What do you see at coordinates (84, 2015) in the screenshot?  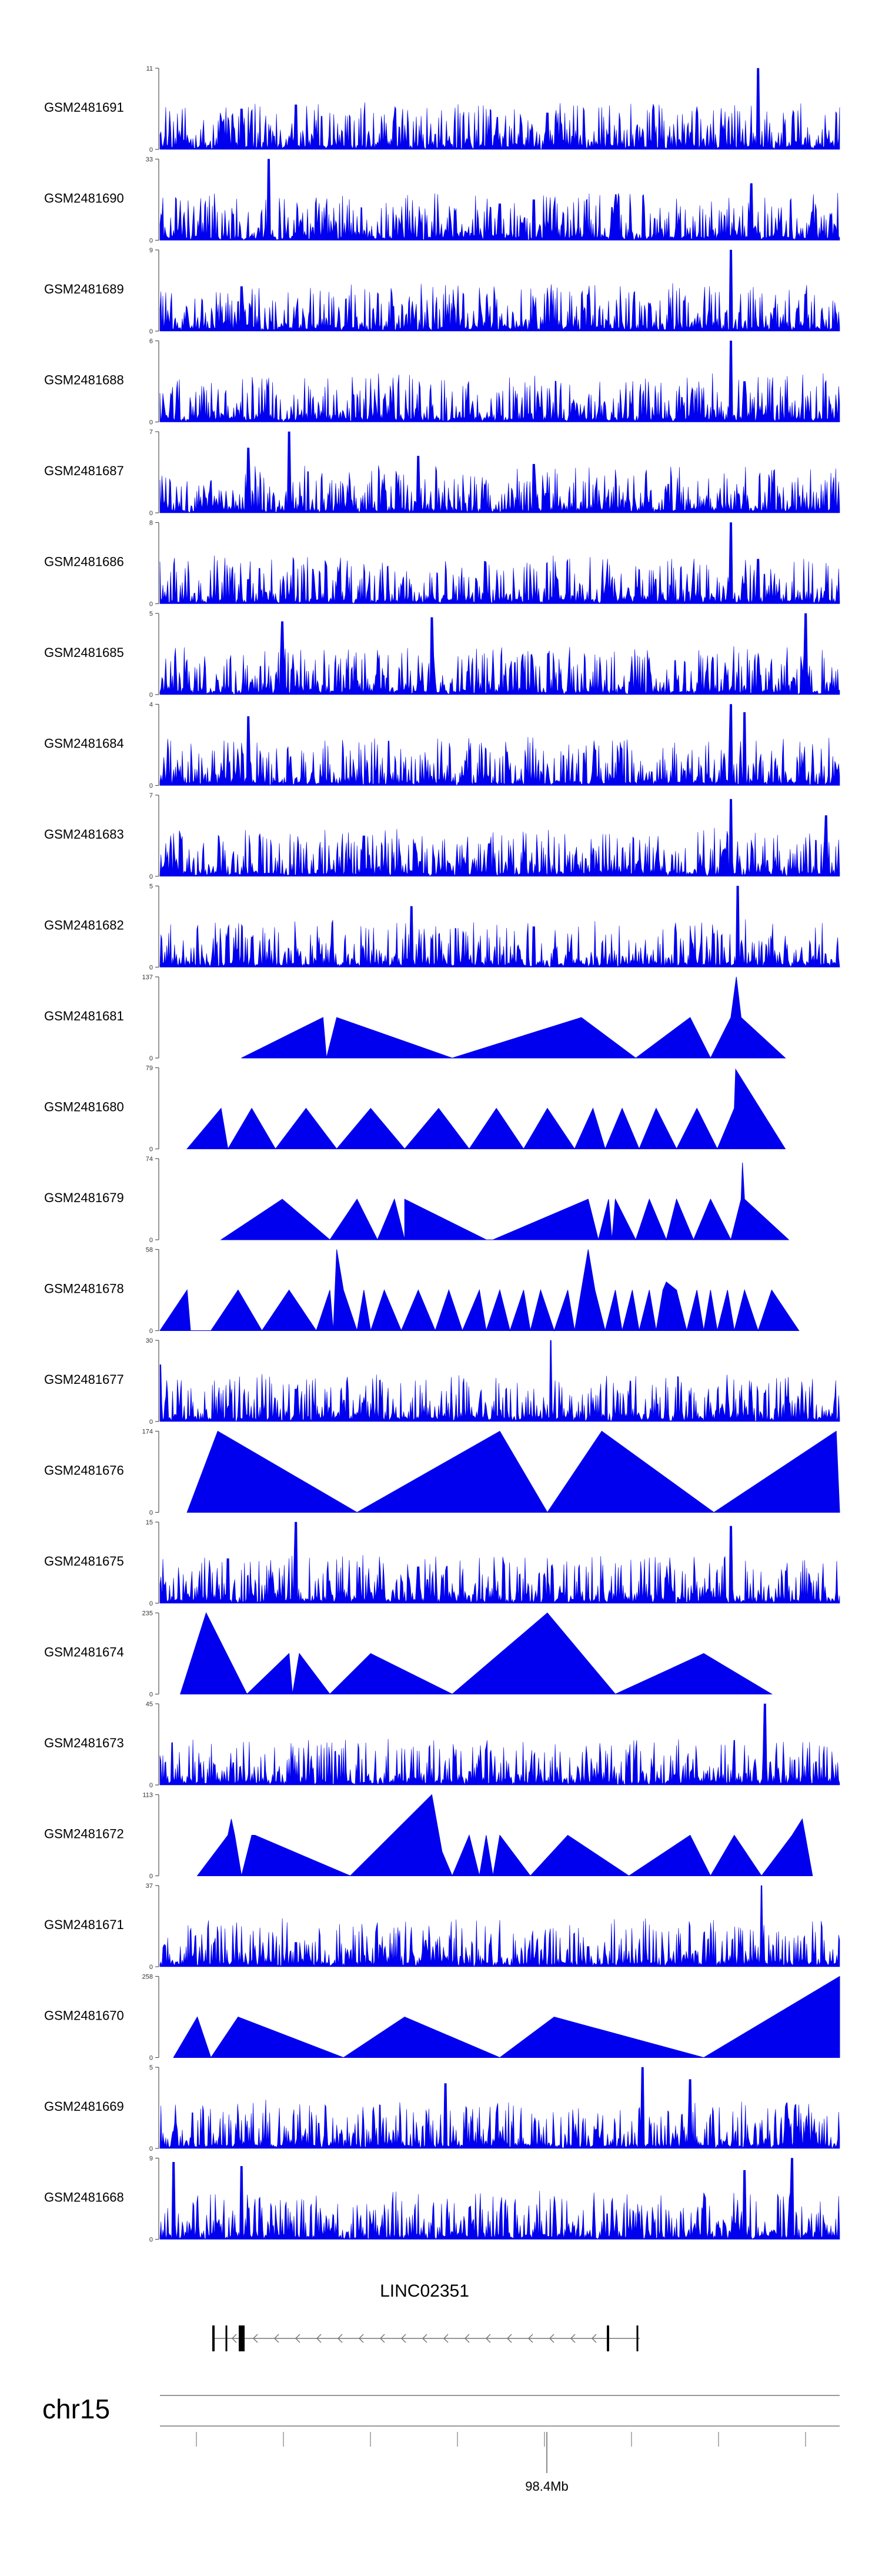 I see `track-label: GSM2481670` at bounding box center [84, 2015].